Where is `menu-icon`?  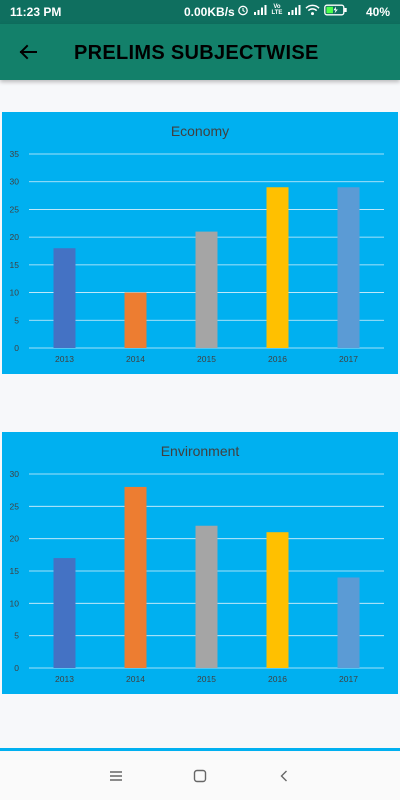 menu-icon is located at coordinates (116, 776).